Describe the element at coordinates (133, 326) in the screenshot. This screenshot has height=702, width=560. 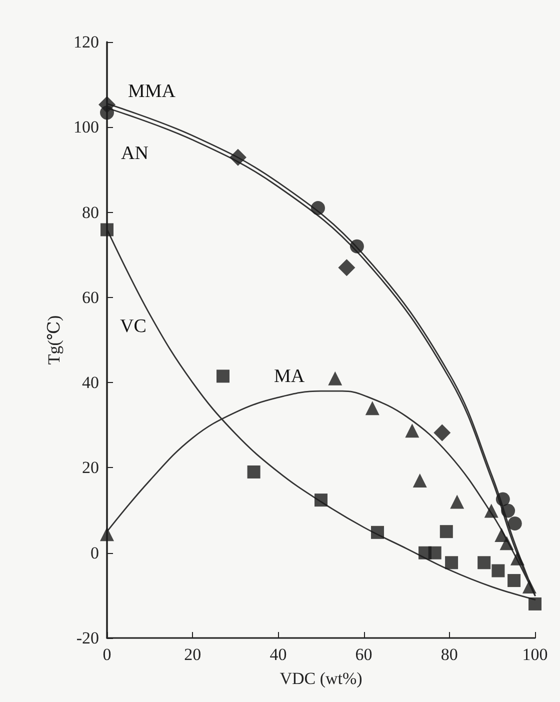
I see `annotation: VC` at that location.